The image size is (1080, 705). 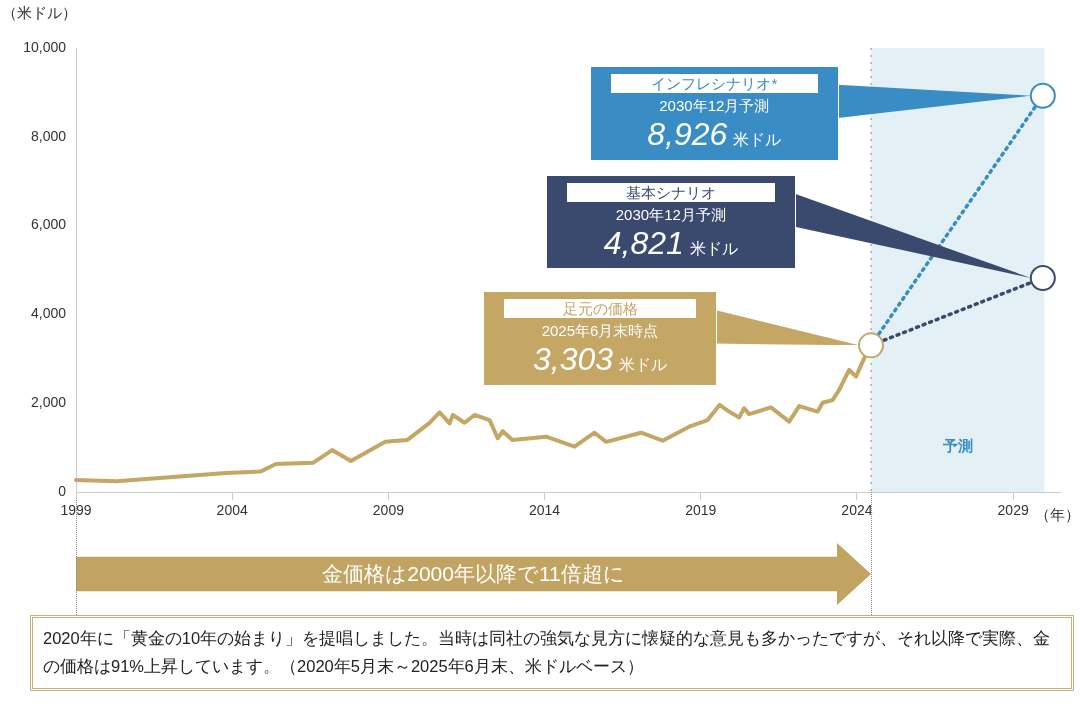 What do you see at coordinates (701, 510) in the screenshot?
I see `x-tick-label: 2019` at bounding box center [701, 510].